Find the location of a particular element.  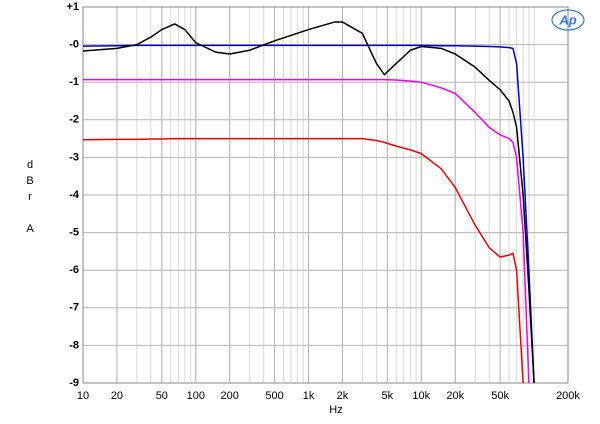

y-tick-label: -1 is located at coordinates (74, 82).